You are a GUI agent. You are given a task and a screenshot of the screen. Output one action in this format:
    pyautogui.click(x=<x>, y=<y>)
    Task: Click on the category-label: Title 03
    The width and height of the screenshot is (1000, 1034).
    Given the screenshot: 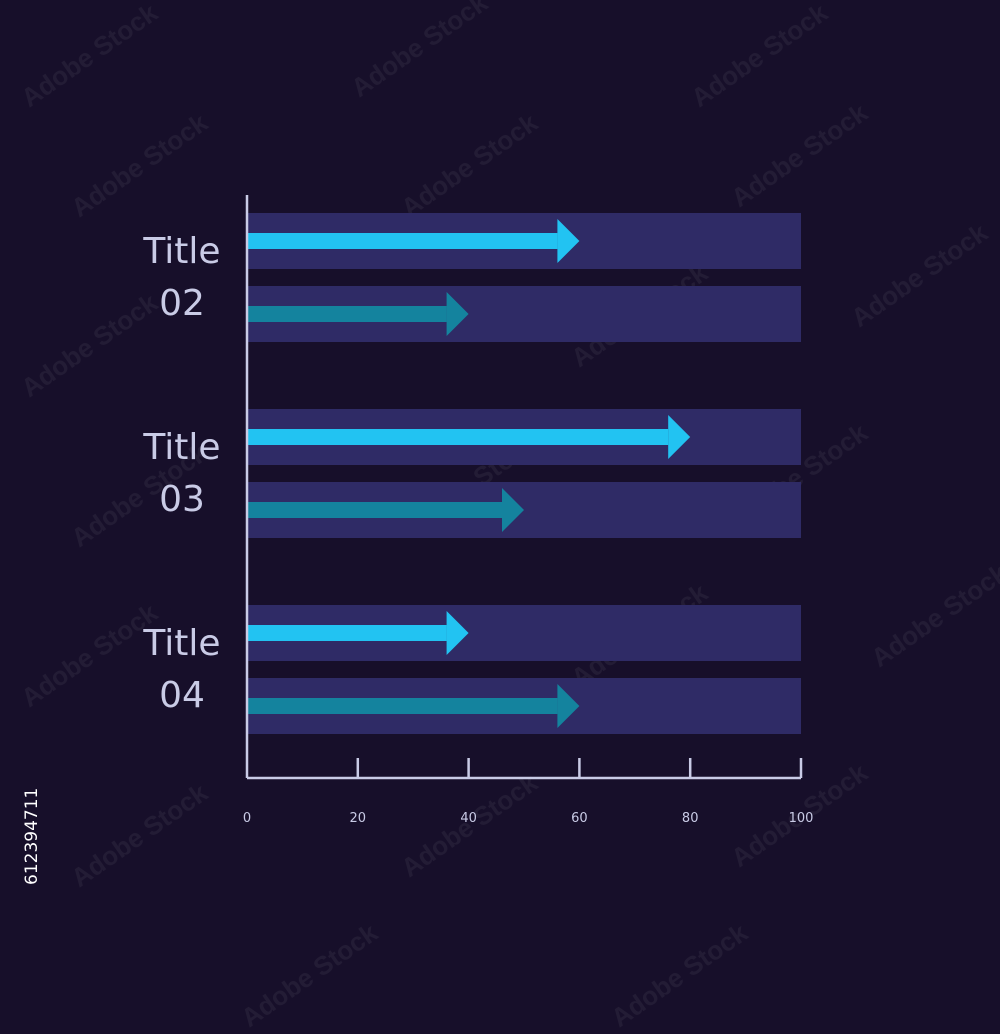 What is the action you would take?
    pyautogui.click(x=182, y=474)
    